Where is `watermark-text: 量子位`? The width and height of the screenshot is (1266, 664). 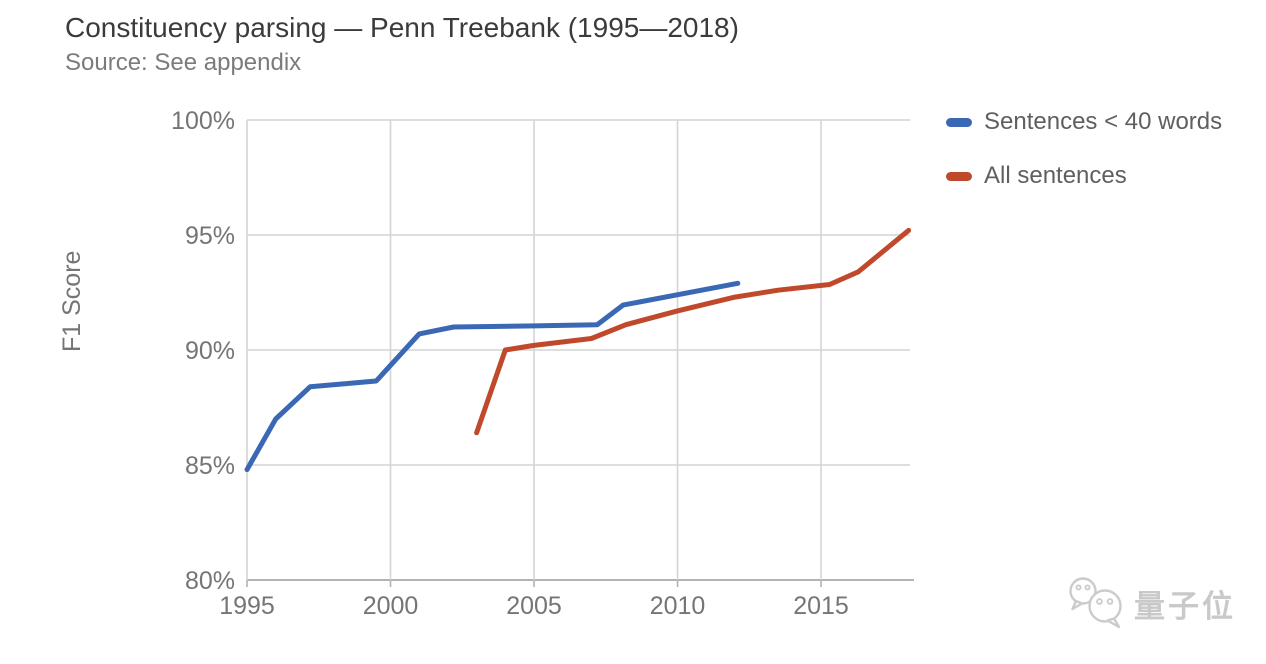
watermark-text: 量子位 is located at coordinates (1185, 606).